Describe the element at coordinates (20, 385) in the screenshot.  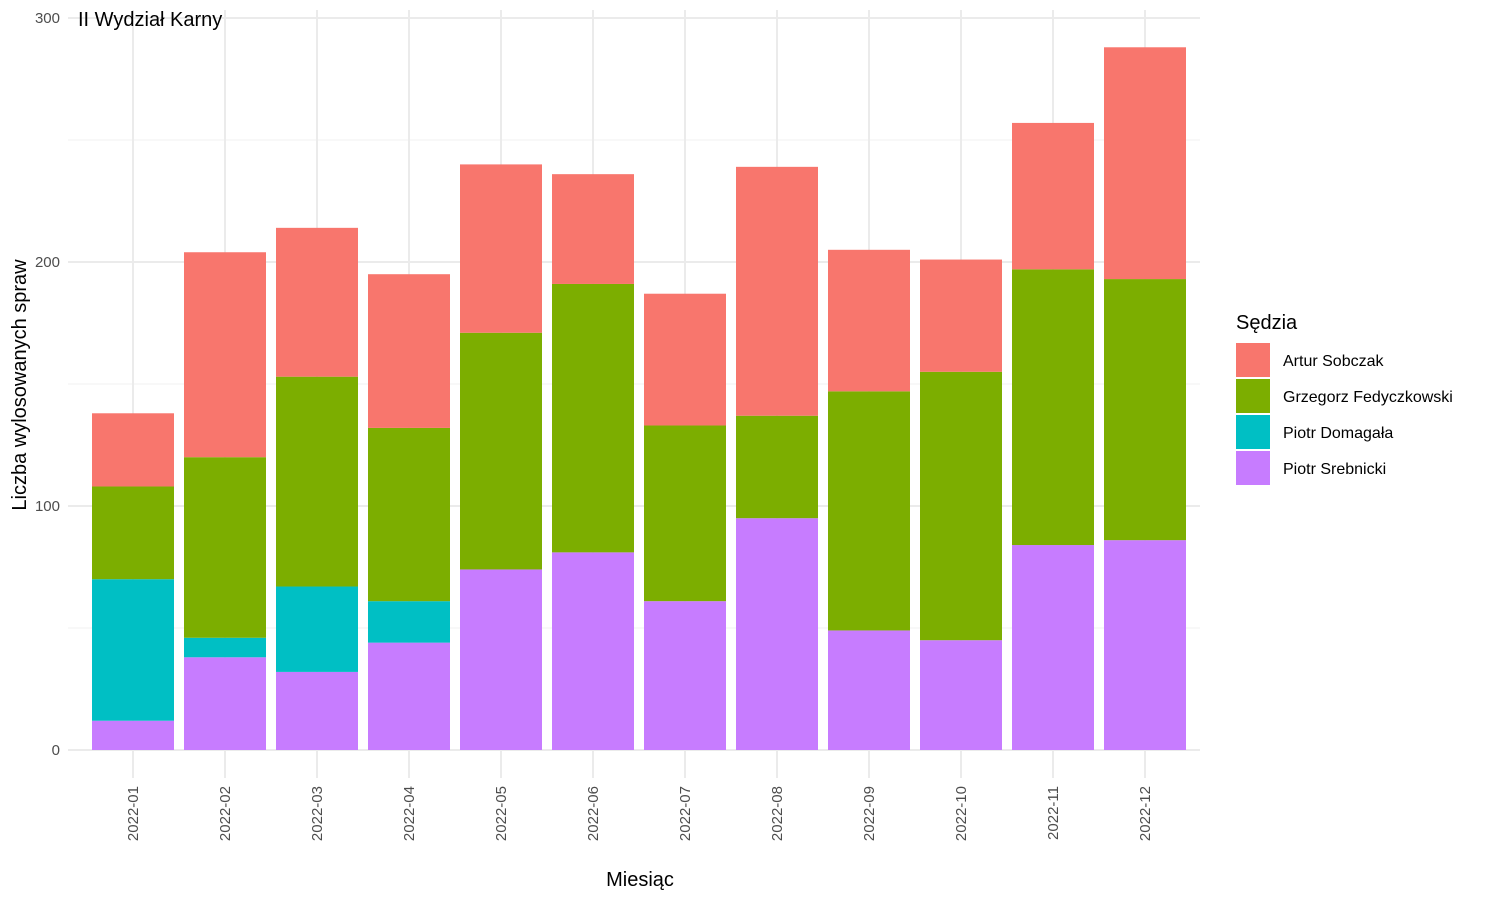
I see `y-axis-title: Liczba wylosowanych spraw` at that location.